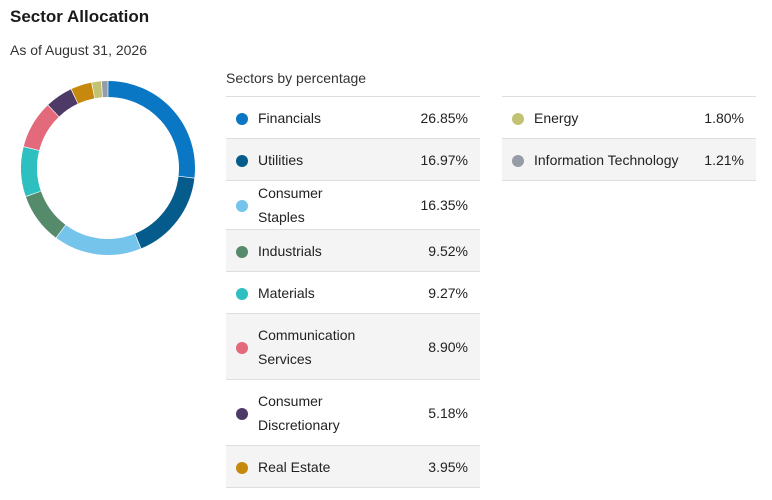  Describe the element at coordinates (313, 346) in the screenshot. I see `legend-sector-name: Communication Services` at that location.